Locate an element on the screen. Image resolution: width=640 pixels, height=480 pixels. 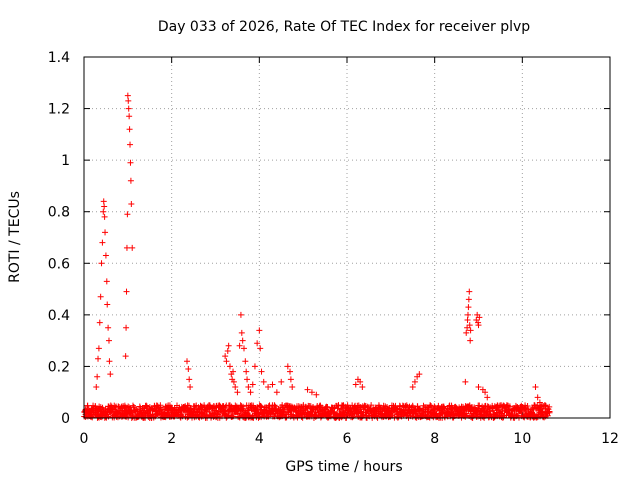
x-tick-label: 0 is located at coordinates (84, 439).